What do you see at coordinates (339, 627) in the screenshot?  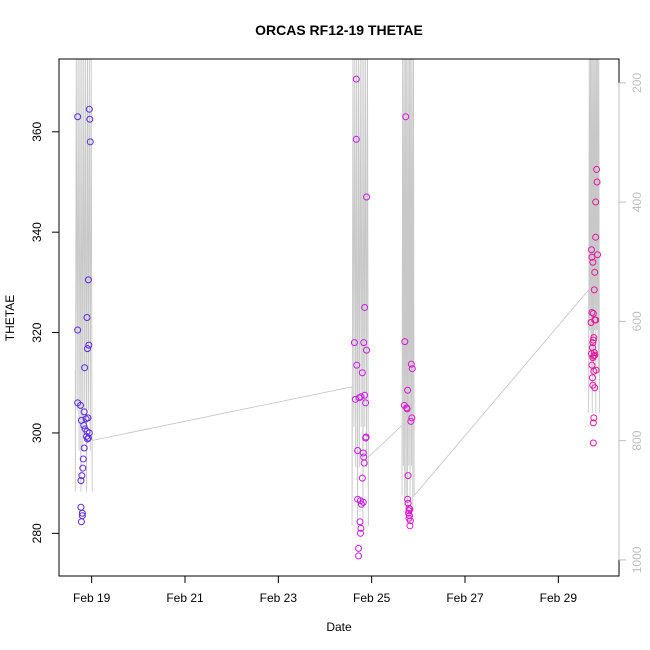 I see `x-axis-label: Date` at bounding box center [339, 627].